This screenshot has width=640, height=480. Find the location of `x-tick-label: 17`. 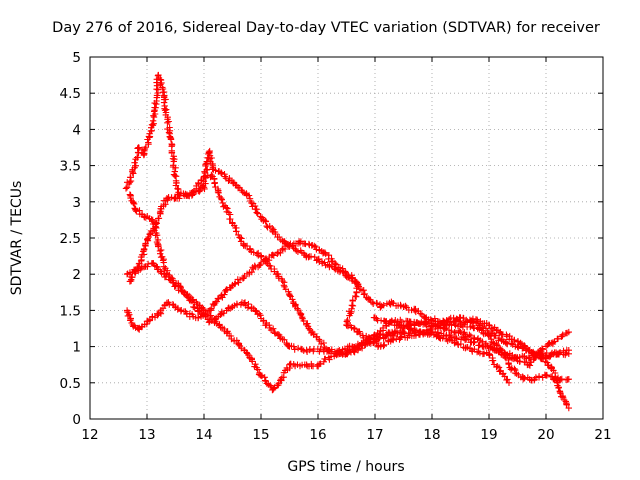

x-tick-label: 17 is located at coordinates (374, 435).